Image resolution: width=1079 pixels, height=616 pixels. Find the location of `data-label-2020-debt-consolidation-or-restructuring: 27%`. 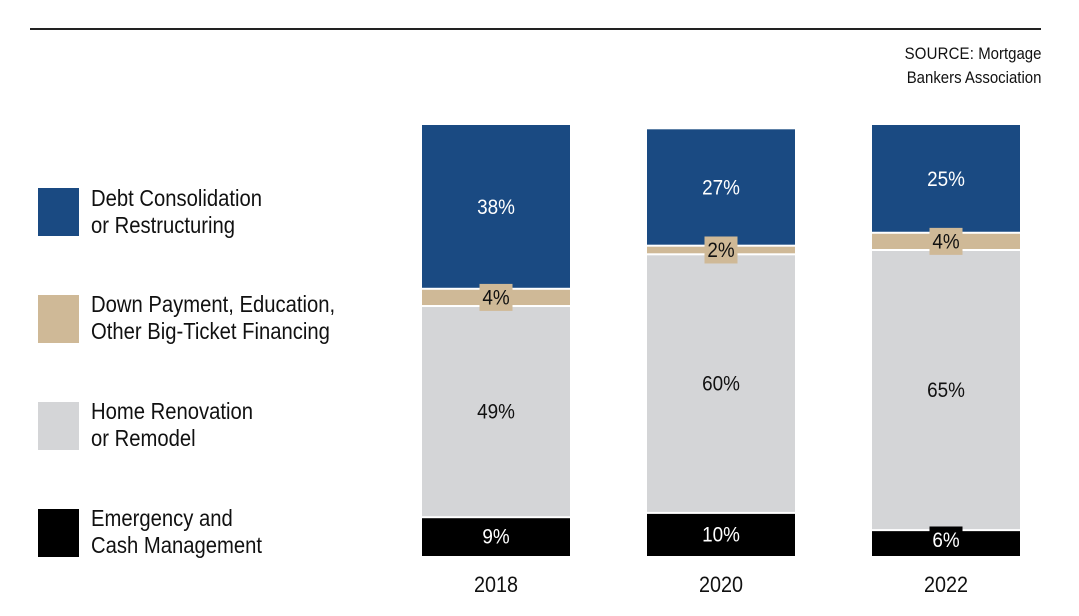

data-label-2020-debt-consolidation-or-restructuring: 27% is located at coordinates (721, 188).